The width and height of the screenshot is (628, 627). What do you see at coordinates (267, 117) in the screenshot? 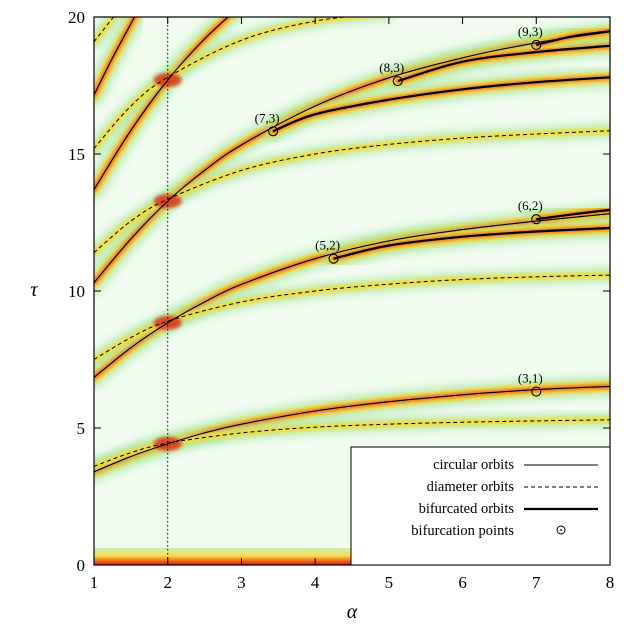
I see `bifurcation-point-label-3: (7,3)` at bounding box center [267, 117].